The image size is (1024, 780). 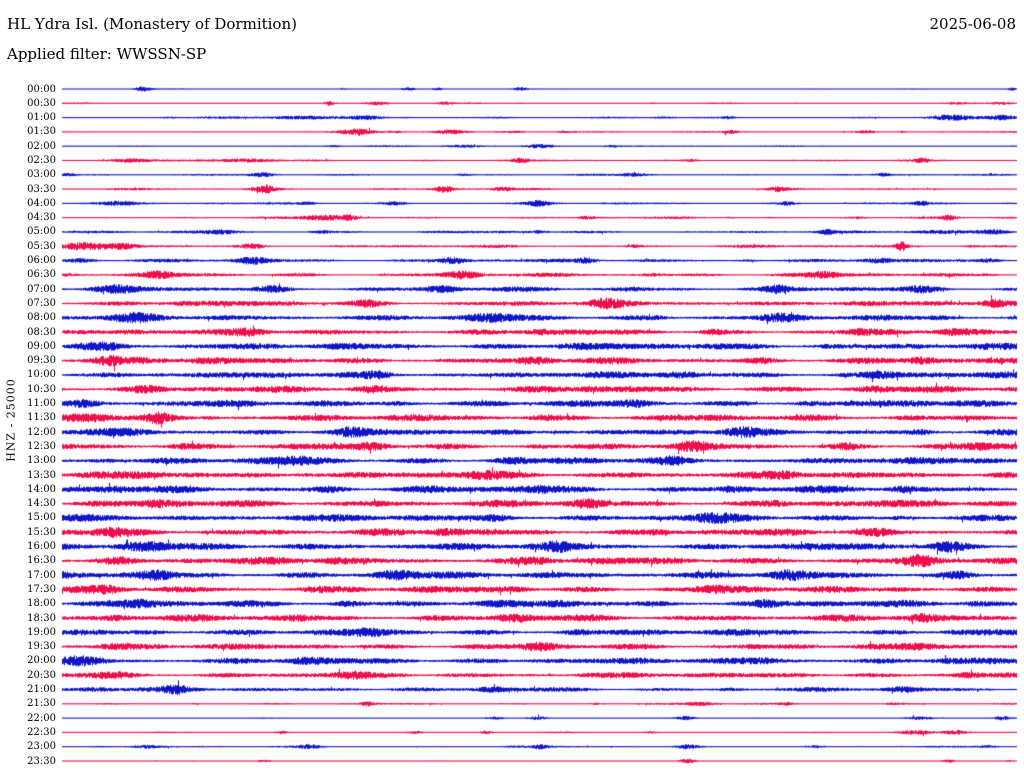 What do you see at coordinates (41, 547) in the screenshot?
I see `trace-time-label: 16:00` at bounding box center [41, 547].